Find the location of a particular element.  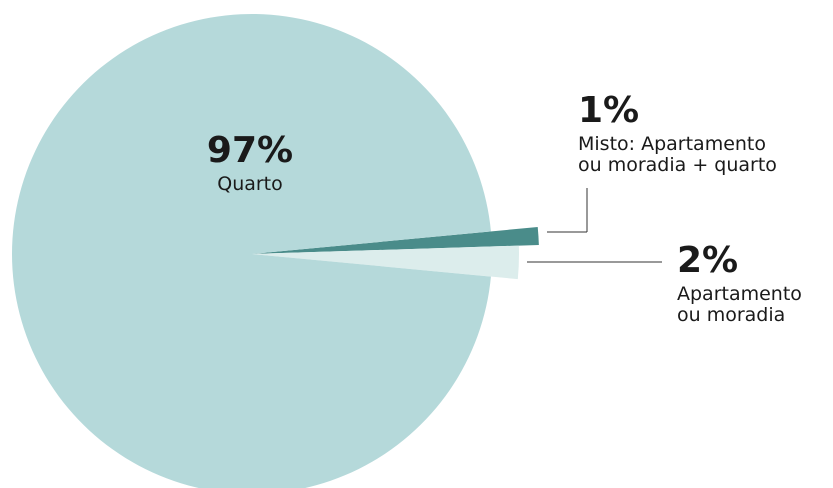

value-label: 1% is located at coordinates (608, 110).